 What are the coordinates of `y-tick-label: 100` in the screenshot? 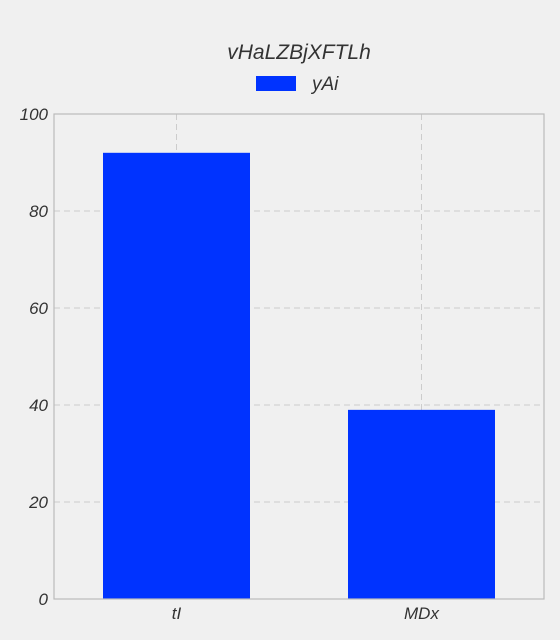 It's located at (34, 114).